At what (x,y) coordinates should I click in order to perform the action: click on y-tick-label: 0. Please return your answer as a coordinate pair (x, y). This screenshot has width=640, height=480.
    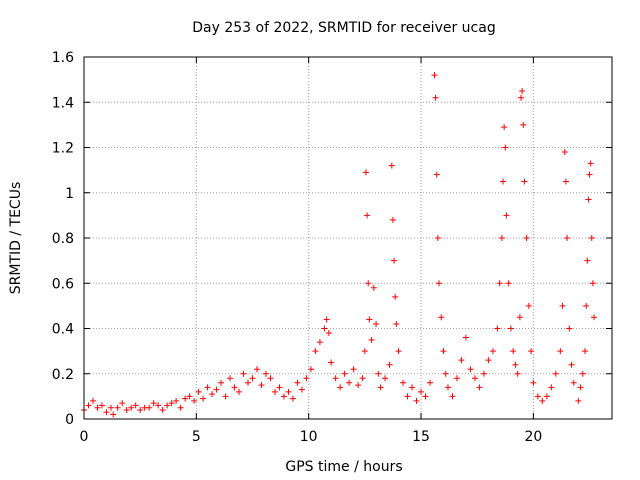
    Looking at the image, I should click on (69, 420).